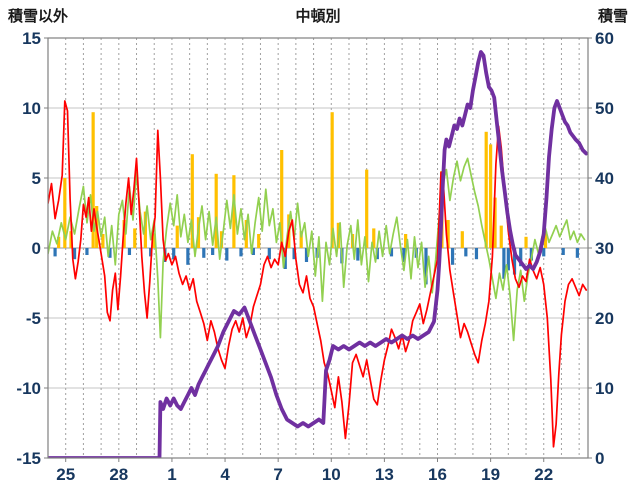 The width and height of the screenshot is (636, 501). I want to click on left-axis-tick-label: 15, so click(31, 38).